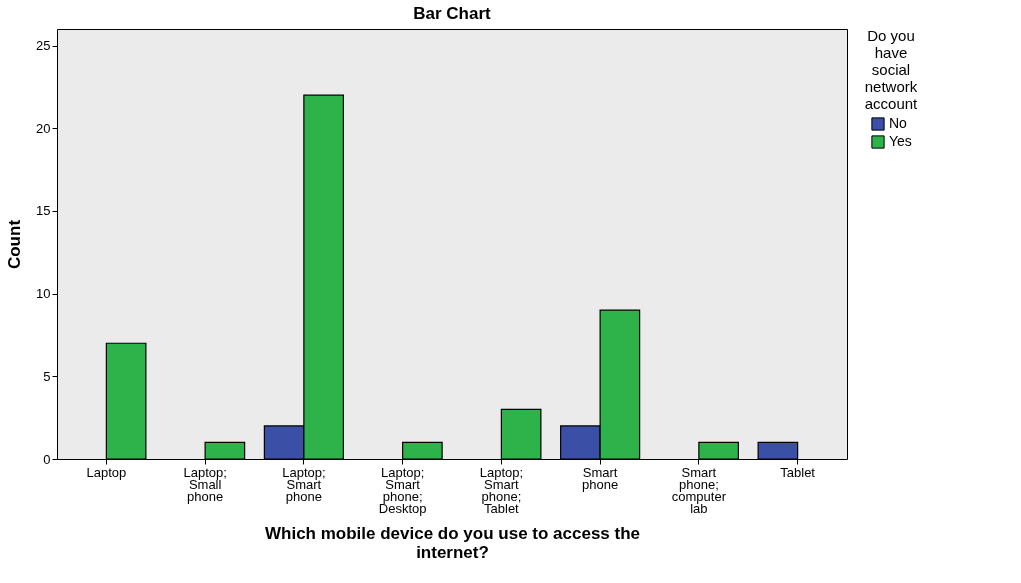 Image resolution: width=1021 pixels, height=583 pixels. I want to click on x-tick-label: Smart phone, so click(600, 478).